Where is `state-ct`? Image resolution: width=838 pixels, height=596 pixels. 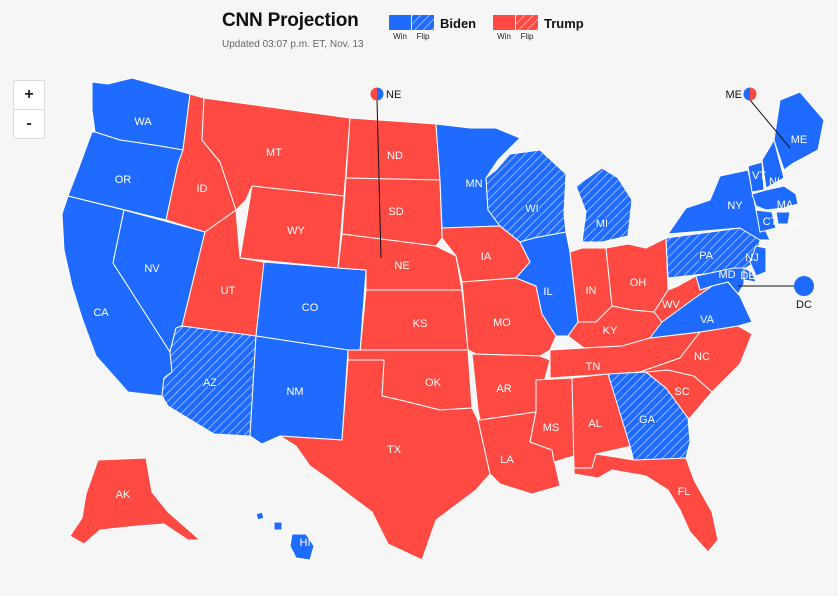
state-ct is located at coordinates (766, 221).